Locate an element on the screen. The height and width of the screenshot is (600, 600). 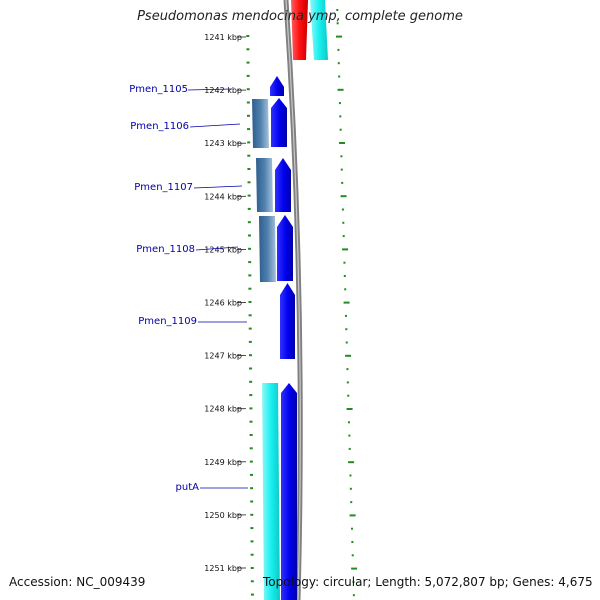
gene-name-label: Pmen_1107 is located at coordinates (163, 187).